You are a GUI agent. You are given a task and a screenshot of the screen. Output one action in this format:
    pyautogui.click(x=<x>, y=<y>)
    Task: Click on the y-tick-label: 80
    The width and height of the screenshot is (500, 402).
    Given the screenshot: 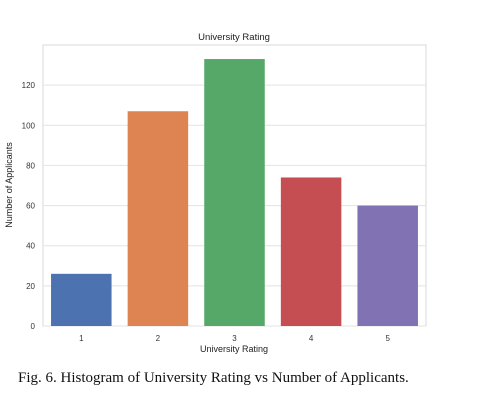 What is the action you would take?
    pyautogui.click(x=30, y=165)
    